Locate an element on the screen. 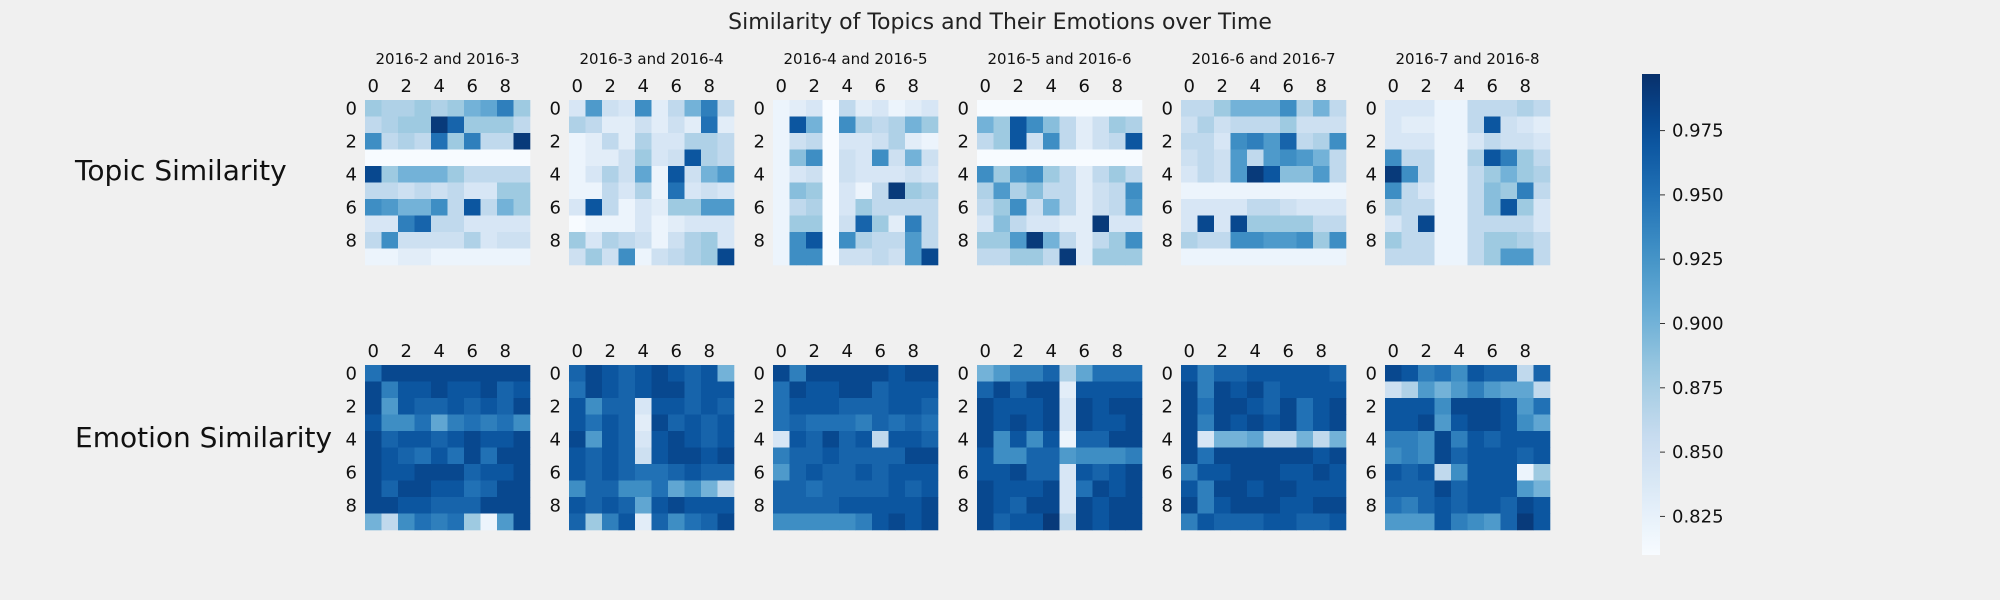 The width and height of the screenshot is (2000, 600). y-tick-label: 0 is located at coordinates (351, 373).